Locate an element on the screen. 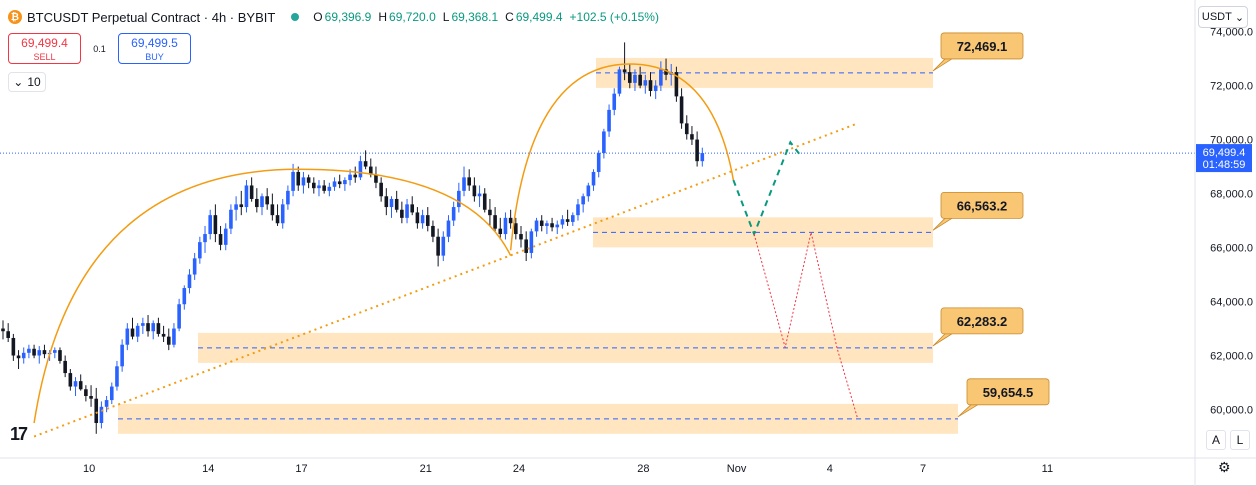  current-price-badge: 69,499.401:48:59 is located at coordinates (1224, 158).